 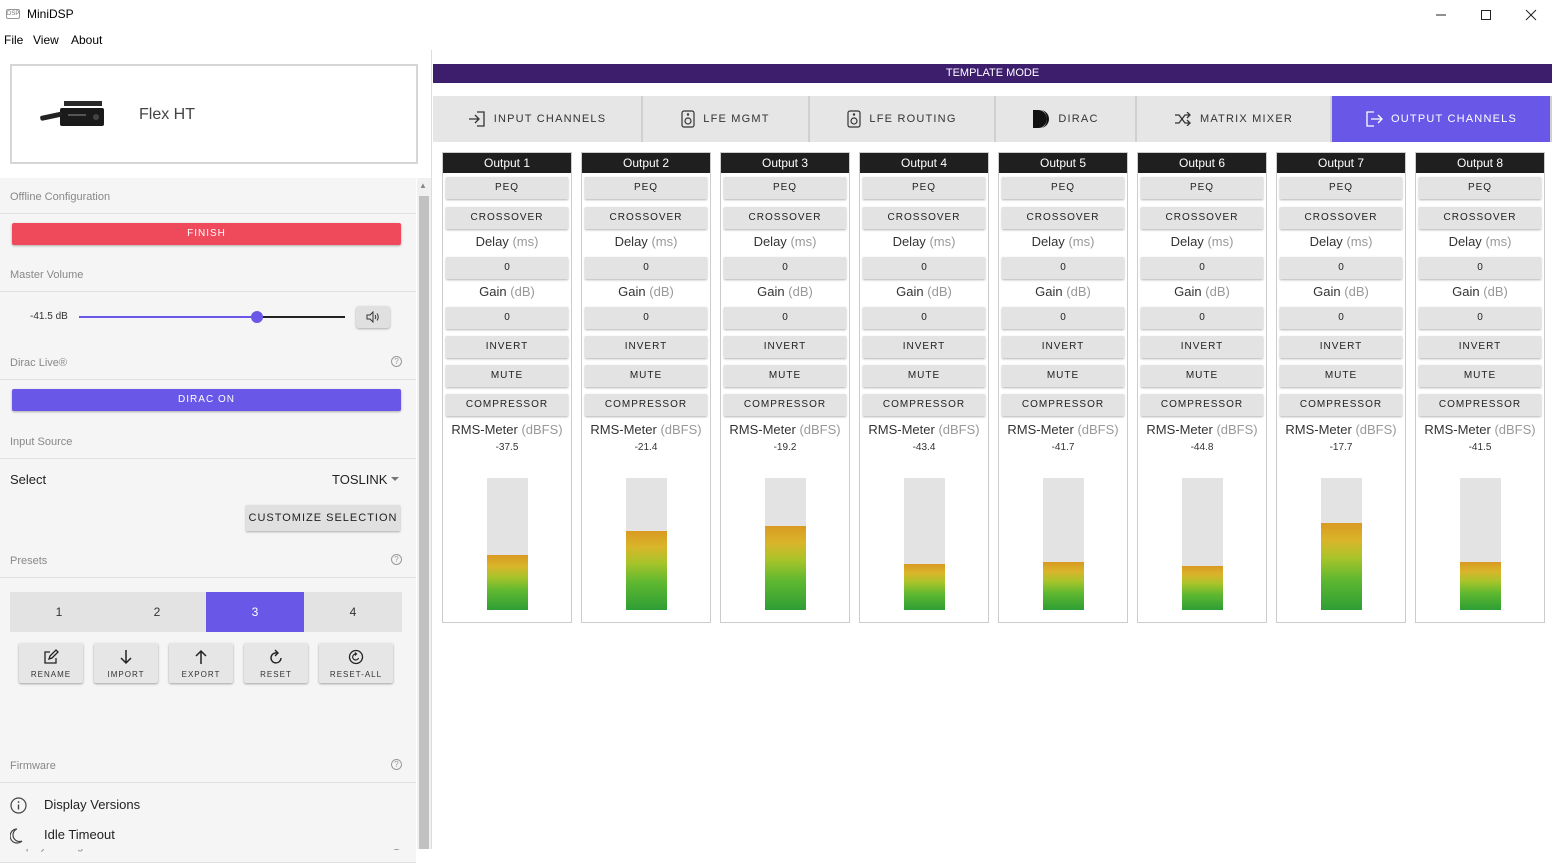 I want to click on delay-label: Delay (ms), so click(x=1341, y=241).